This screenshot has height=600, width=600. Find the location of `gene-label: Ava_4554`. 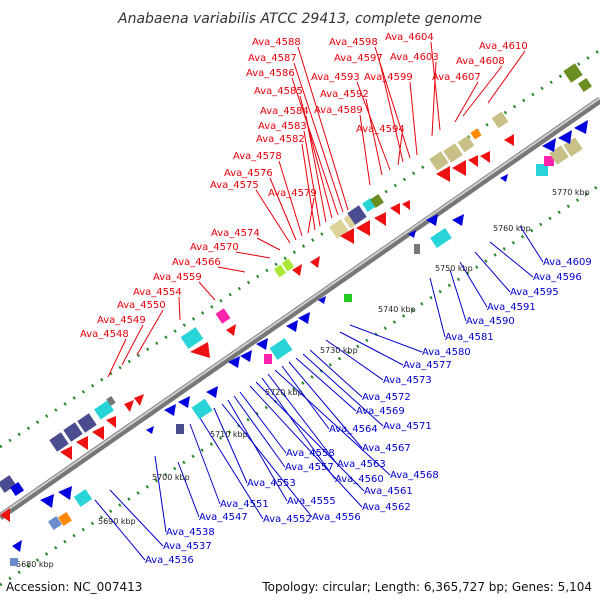

gene-label: Ava_4554 is located at coordinates (157, 292).